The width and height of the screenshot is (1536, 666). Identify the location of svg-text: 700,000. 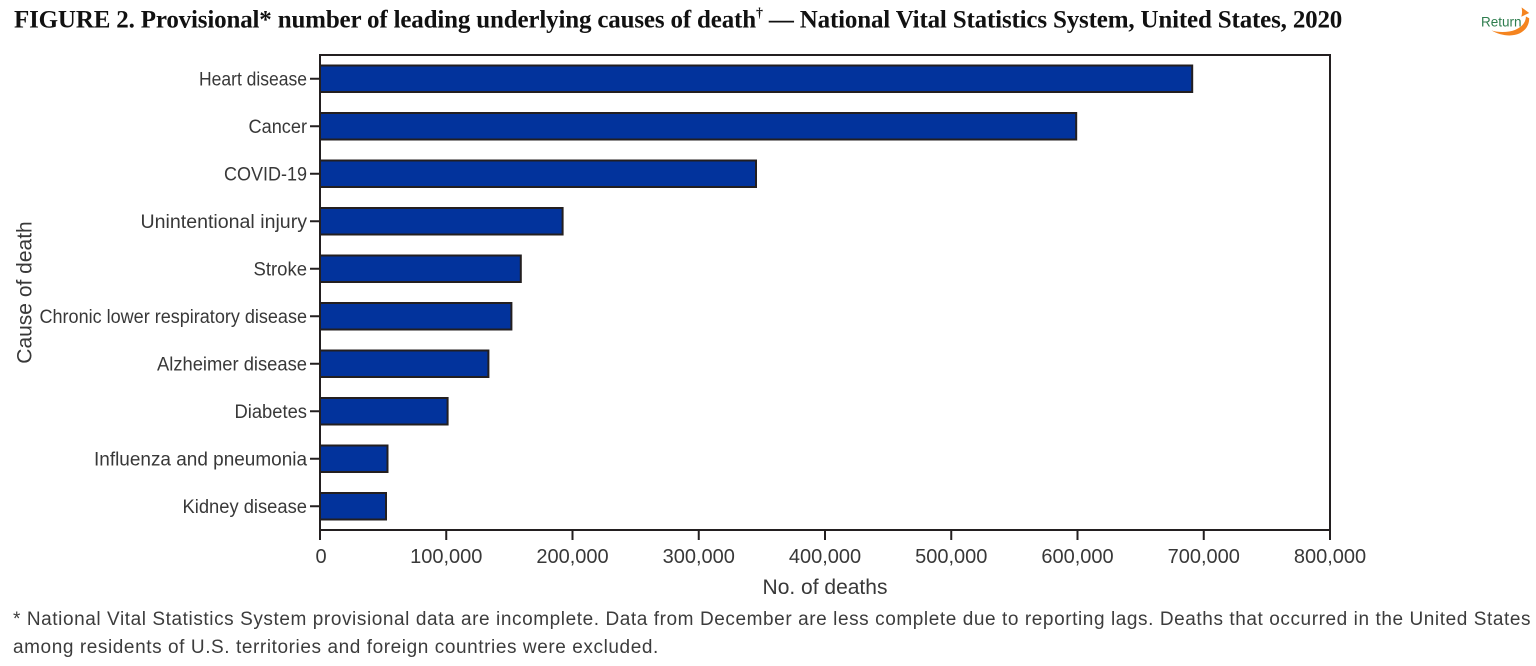
(1204, 557).